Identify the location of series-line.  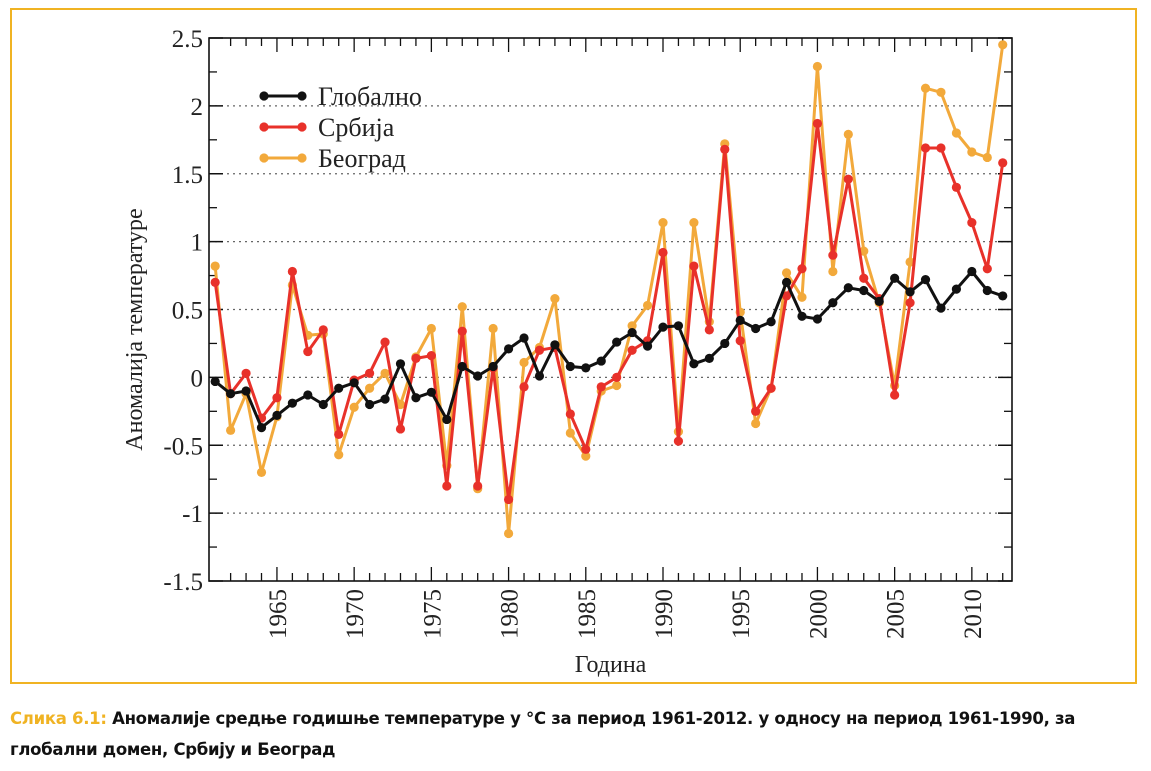
(609, 350).